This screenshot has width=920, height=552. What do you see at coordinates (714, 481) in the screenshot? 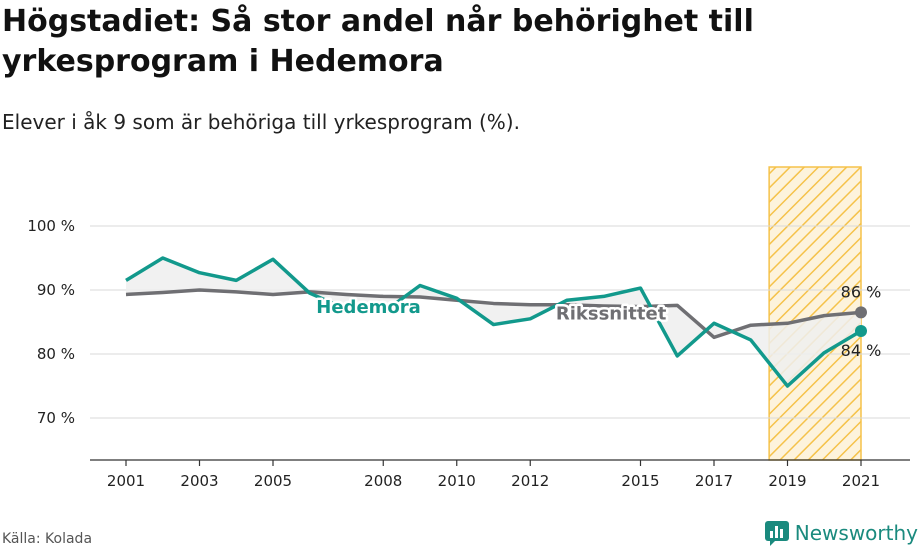
I see `x-tick-label: 2017` at bounding box center [714, 481].